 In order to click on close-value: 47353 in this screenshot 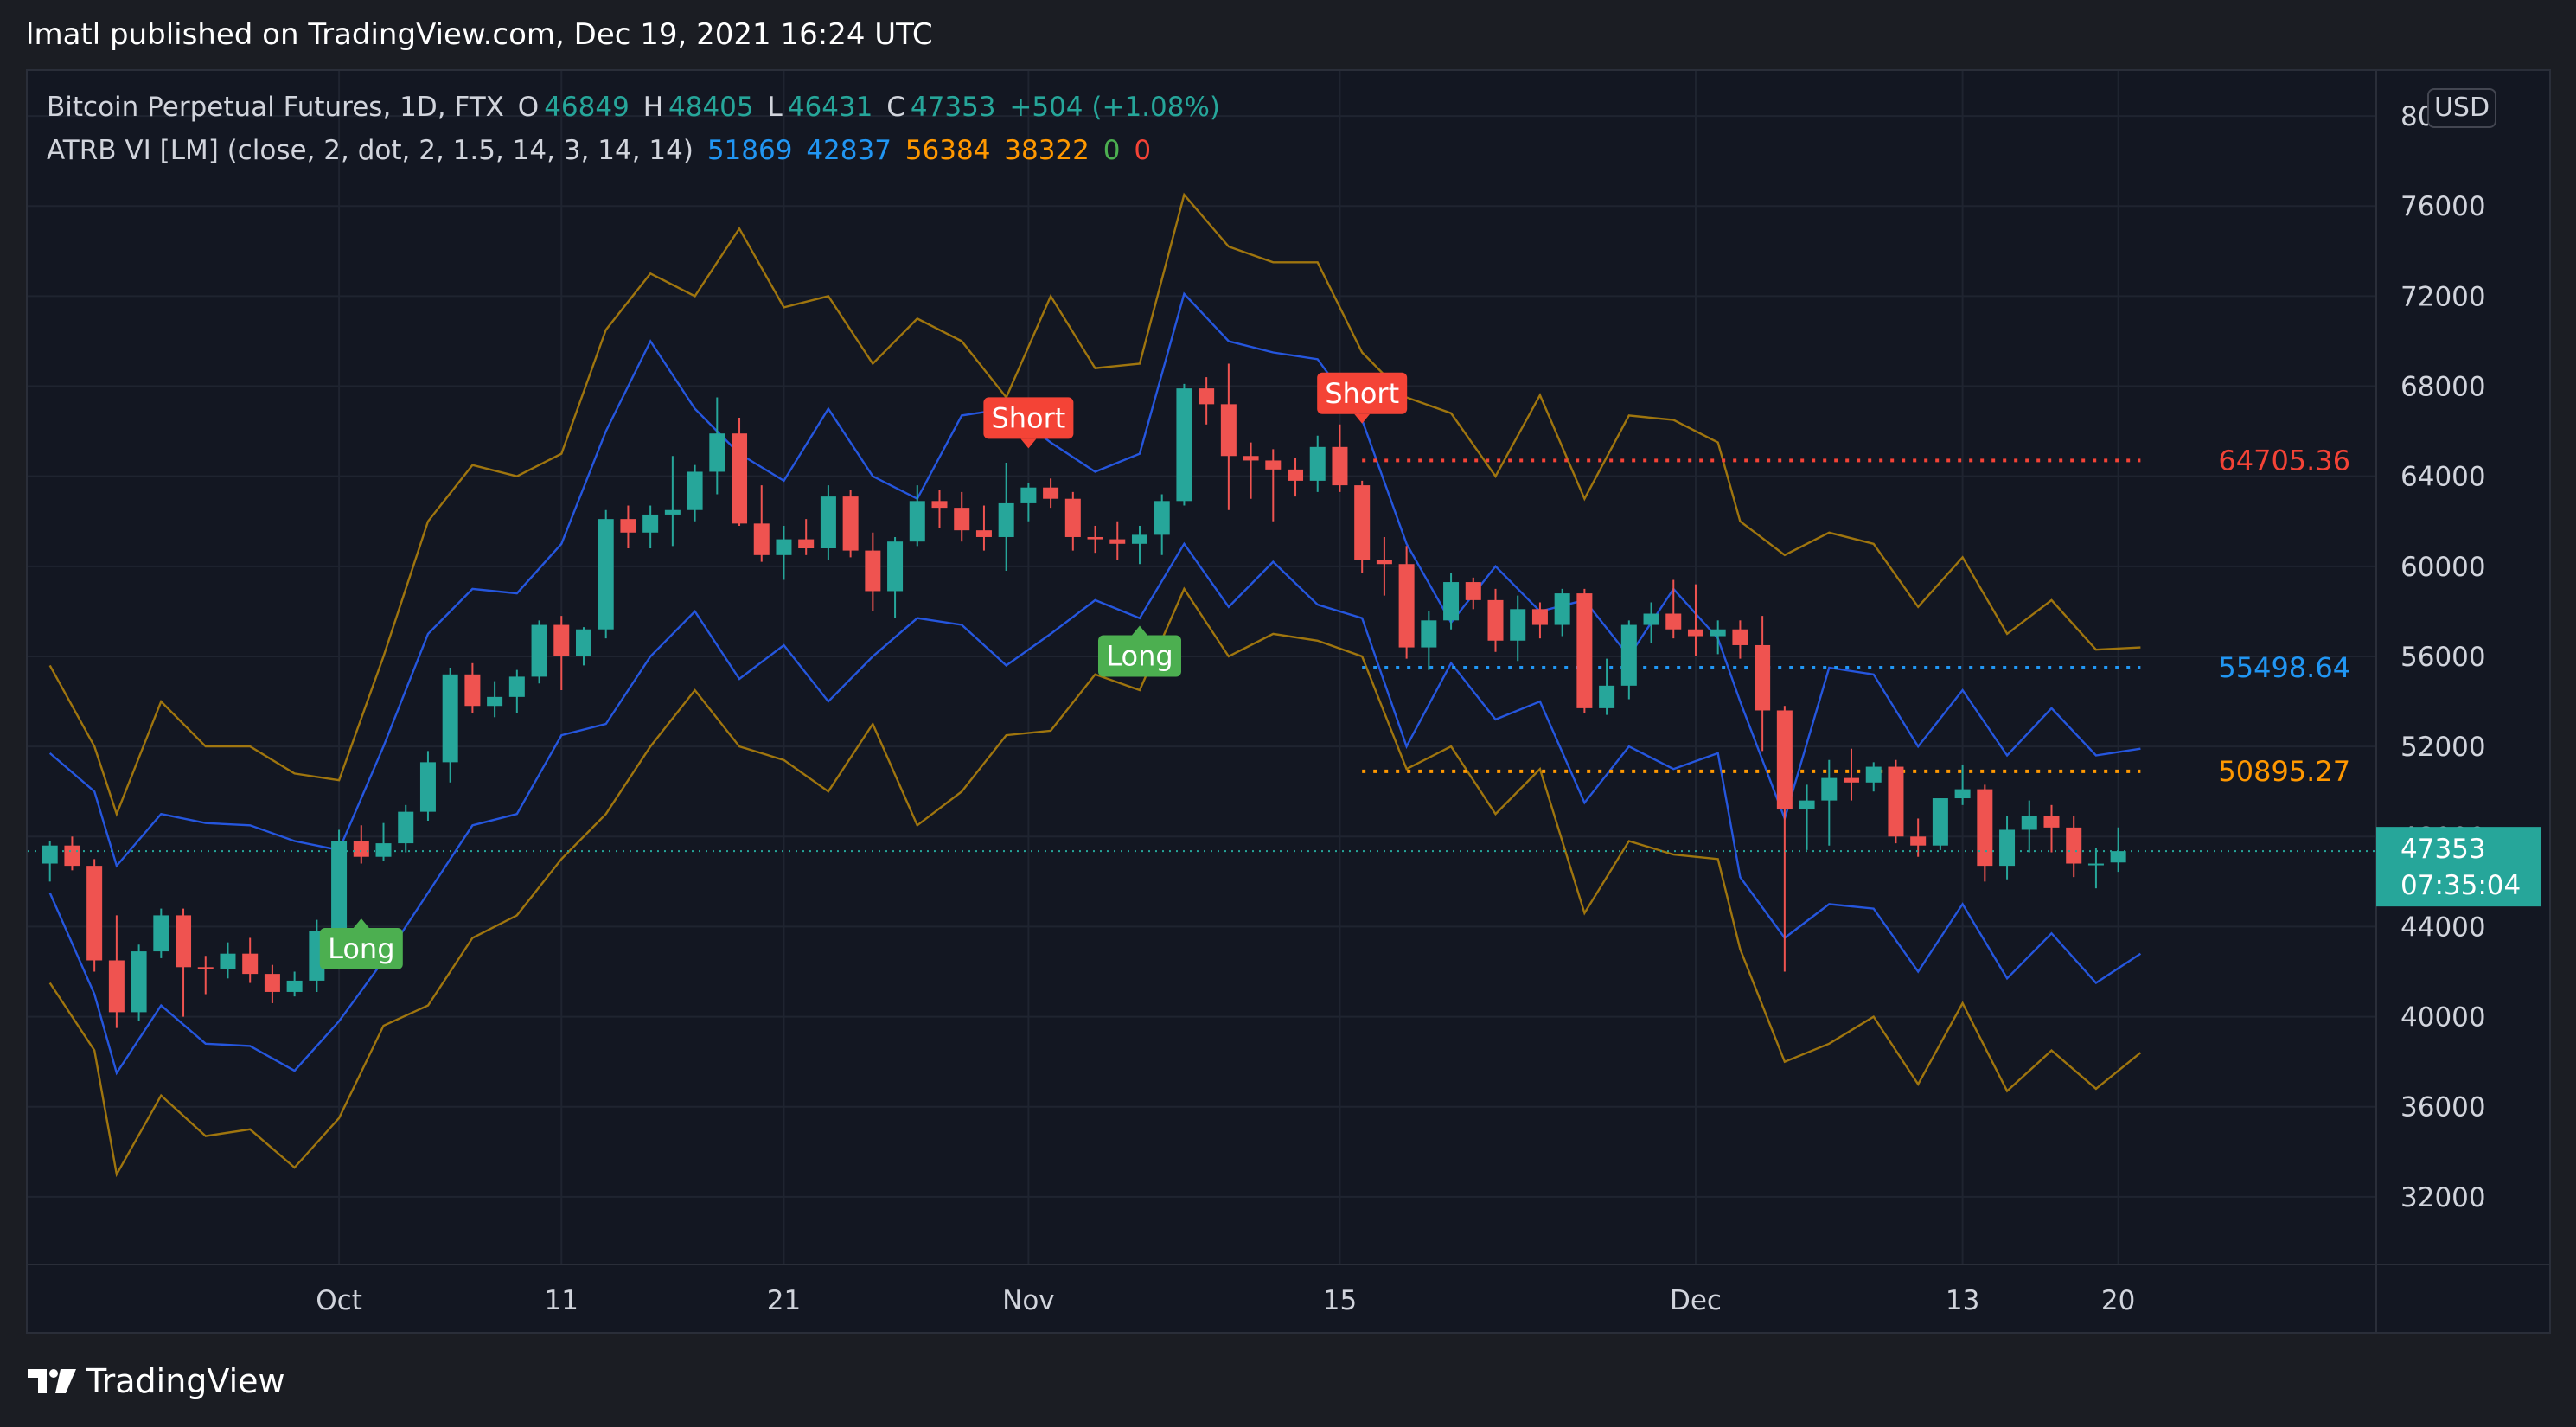, I will do `click(953, 108)`.